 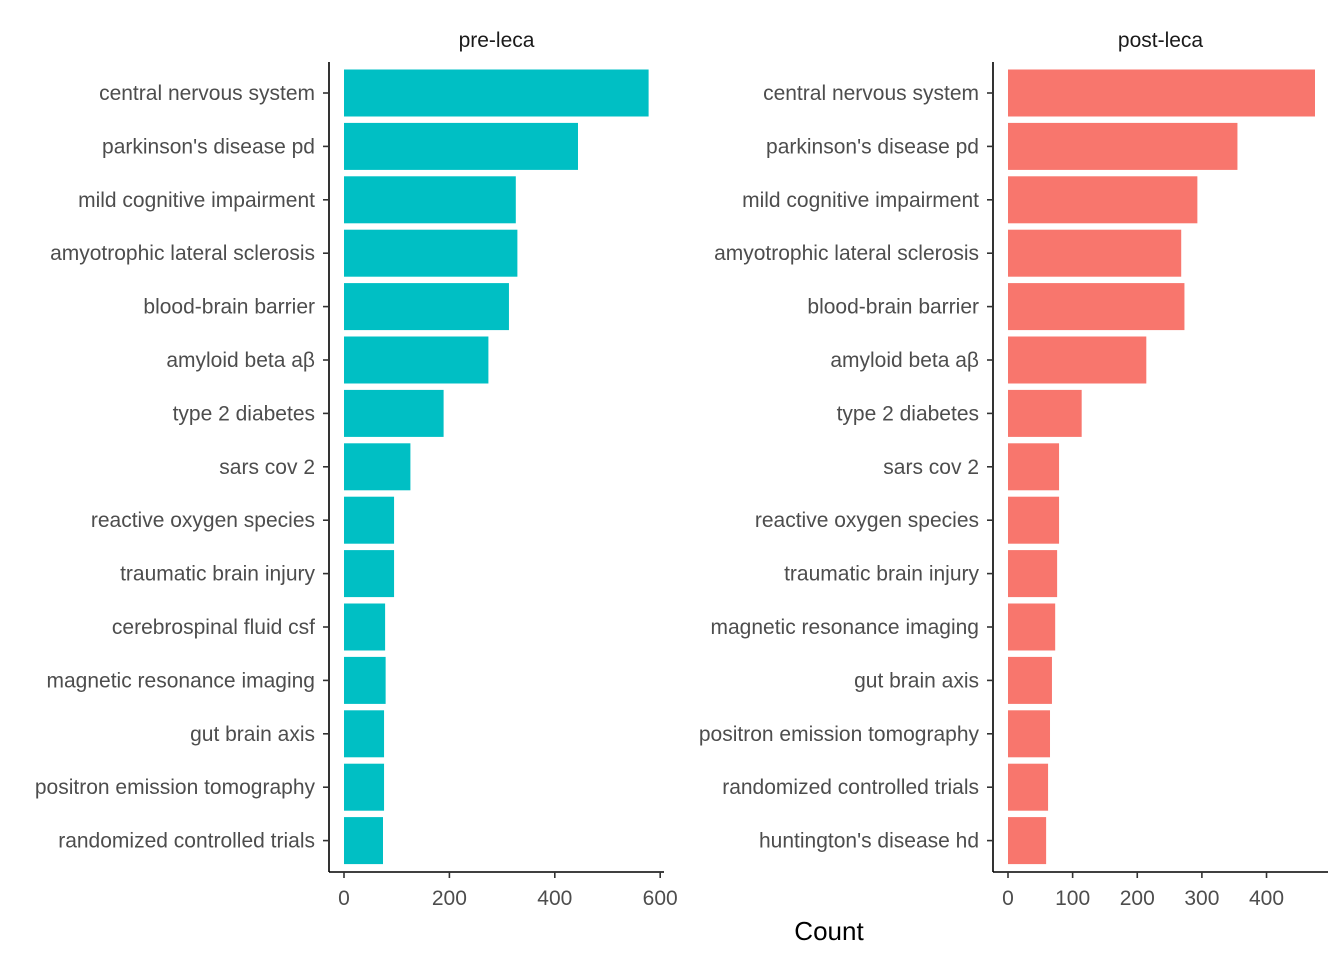 What do you see at coordinates (829, 931) in the screenshot?
I see `x-axis-title: Count` at bounding box center [829, 931].